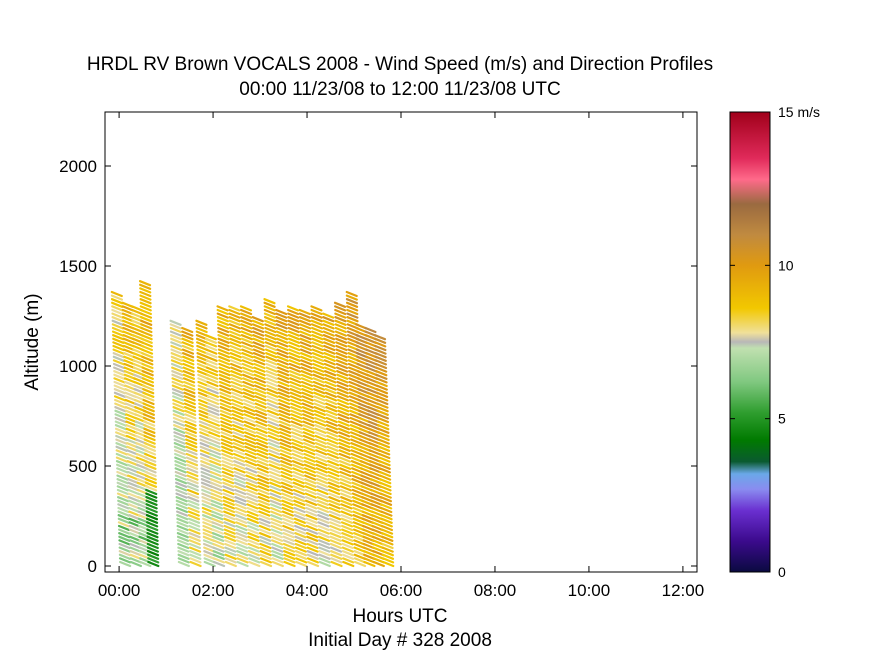 The width and height of the screenshot is (875, 656). I want to click on colorbar-tick-label: 15 m/s, so click(799, 112).